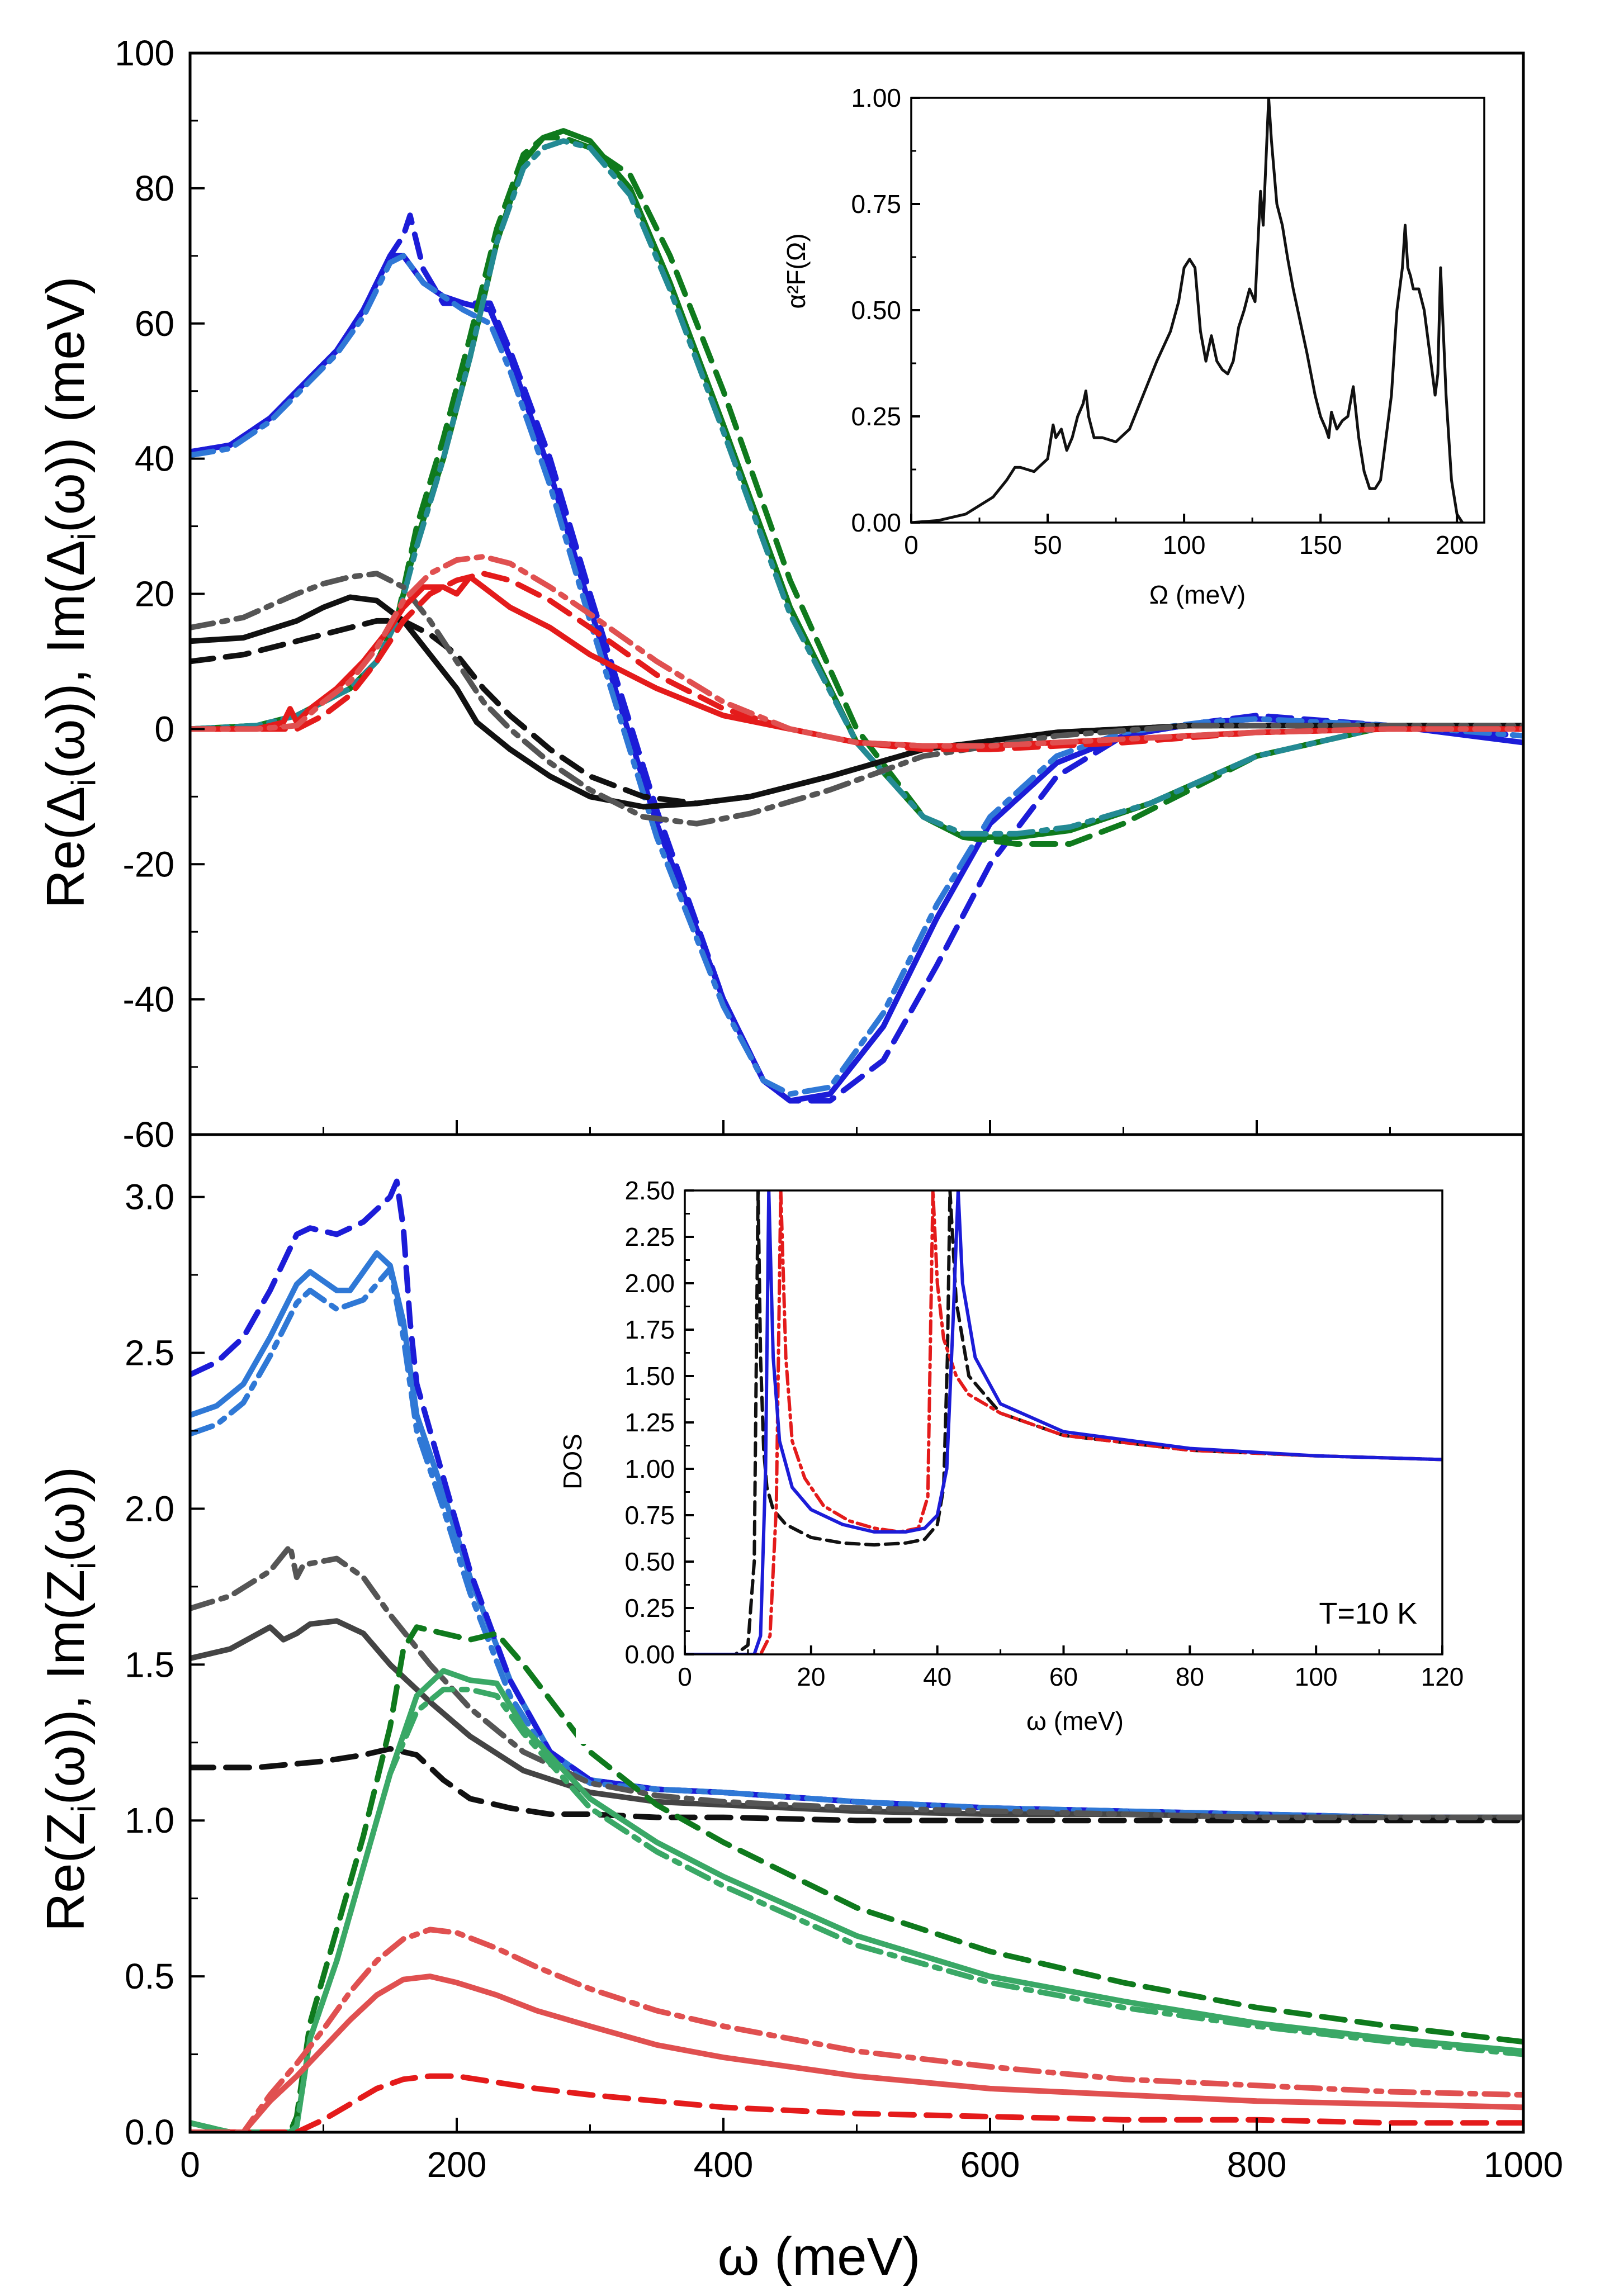  I want to click on inset-top-xtick-label-3: 150, so click(1320, 544).